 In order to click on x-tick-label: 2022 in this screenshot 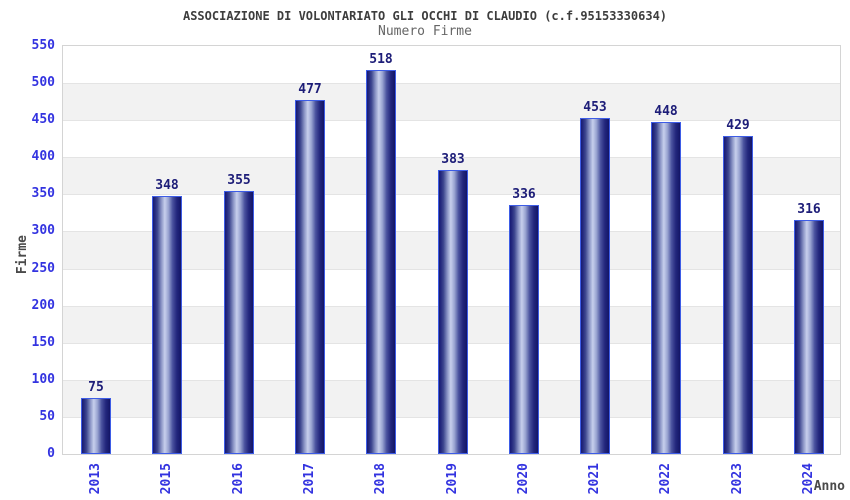, I will do `click(665, 479)`.